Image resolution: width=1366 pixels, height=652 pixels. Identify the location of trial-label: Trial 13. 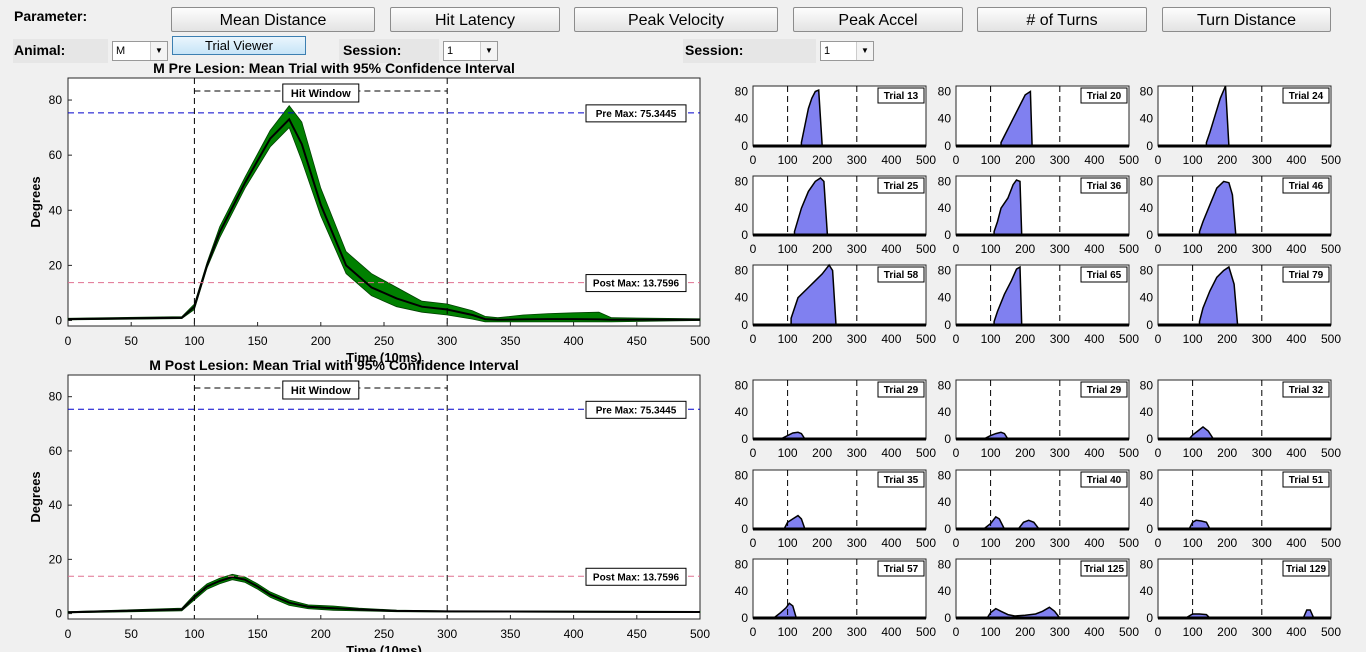
(901, 96).